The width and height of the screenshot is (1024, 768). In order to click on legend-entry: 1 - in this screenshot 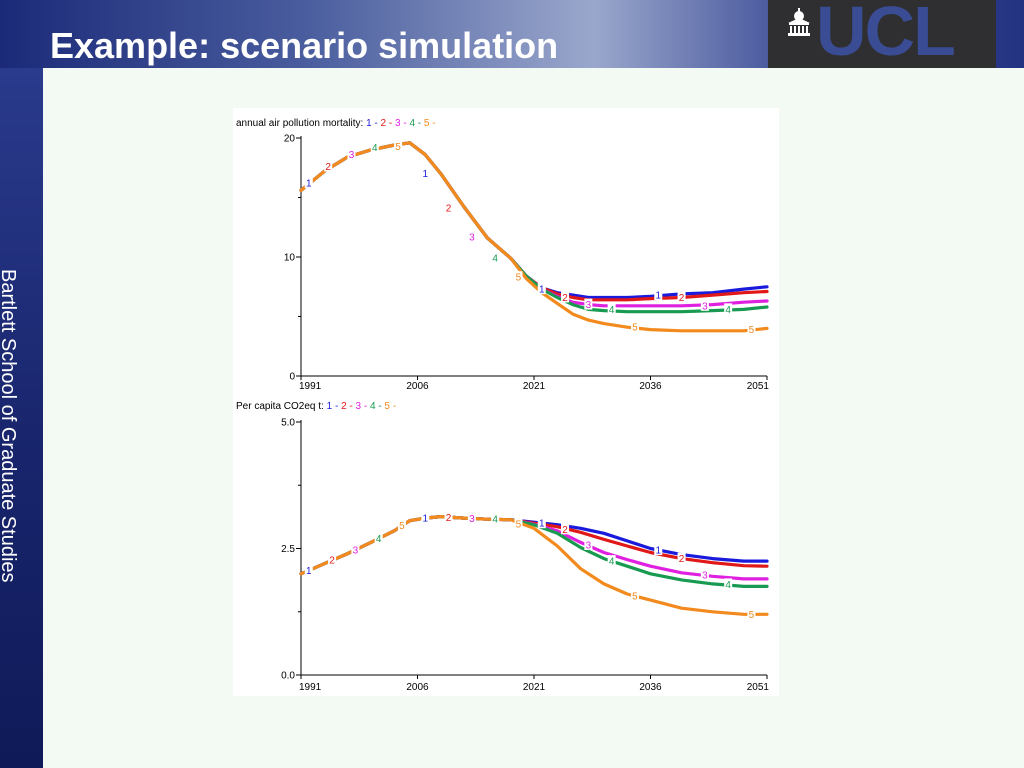, I will do `click(334, 406)`.